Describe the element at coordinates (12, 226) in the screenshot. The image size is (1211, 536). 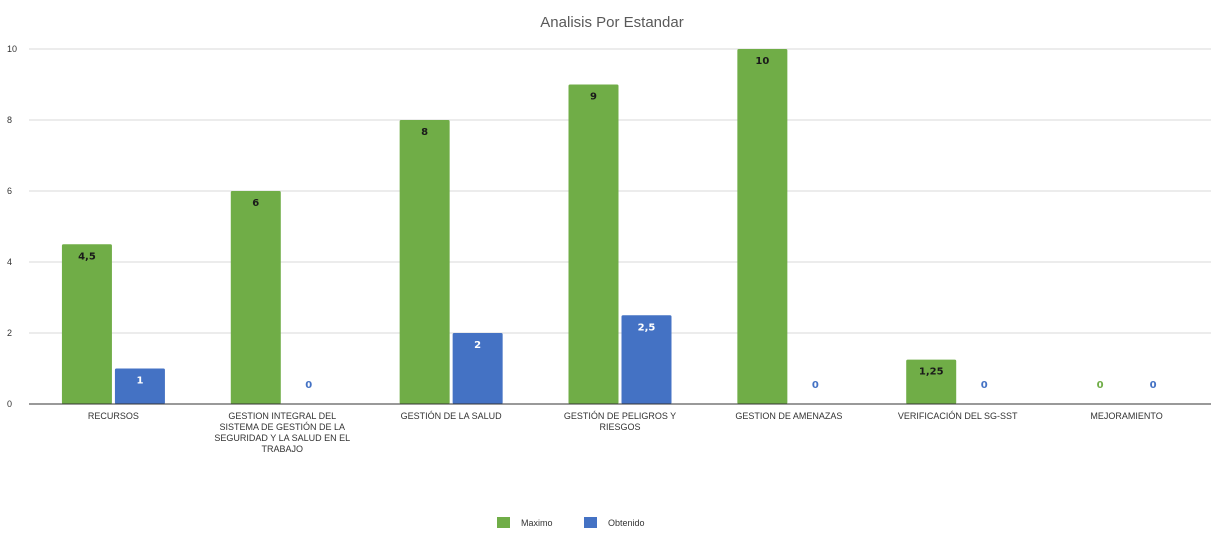
I see `y-axis: 0 2 4 6 8 10` at that location.